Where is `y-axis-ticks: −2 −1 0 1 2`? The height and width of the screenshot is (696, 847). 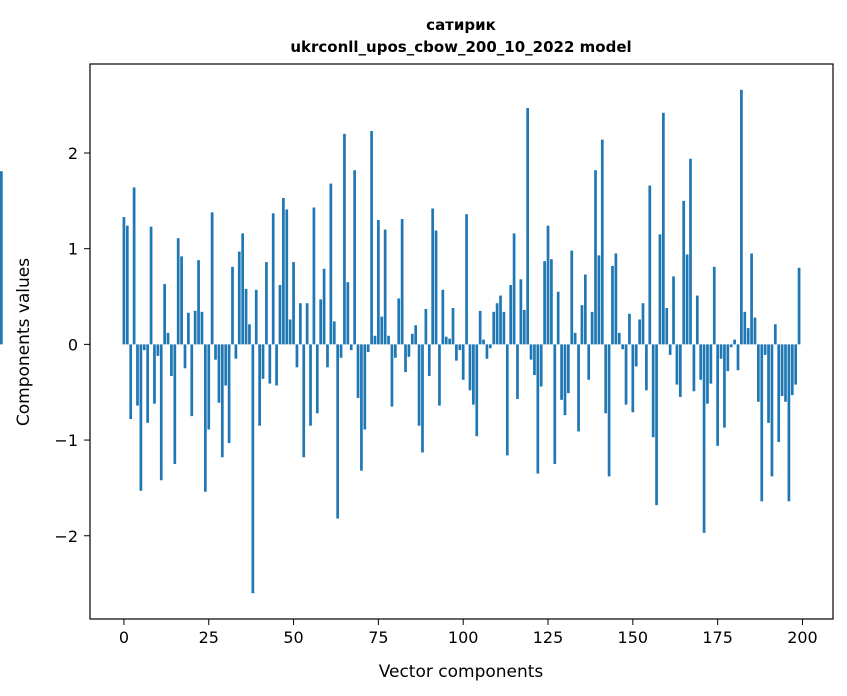 y-axis-ticks: −2 −1 0 1 2 is located at coordinates (72, 345).